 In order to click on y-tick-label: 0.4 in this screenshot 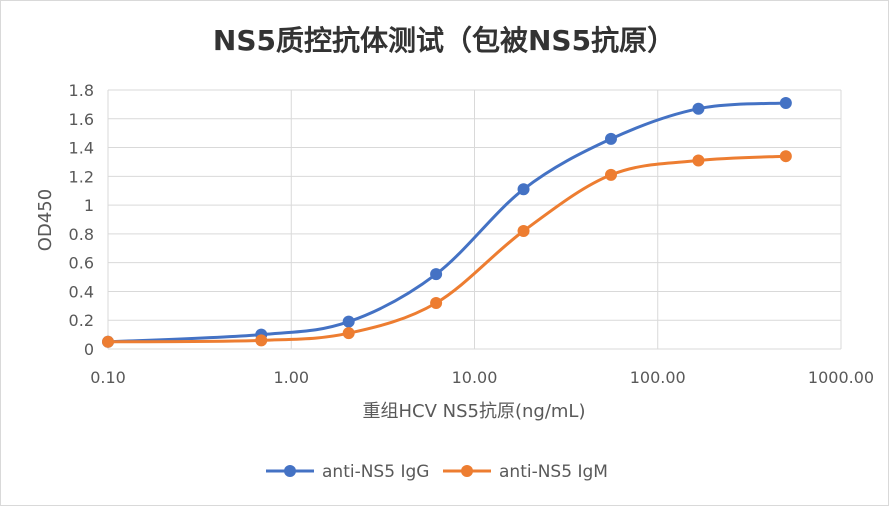, I will do `click(81, 291)`.